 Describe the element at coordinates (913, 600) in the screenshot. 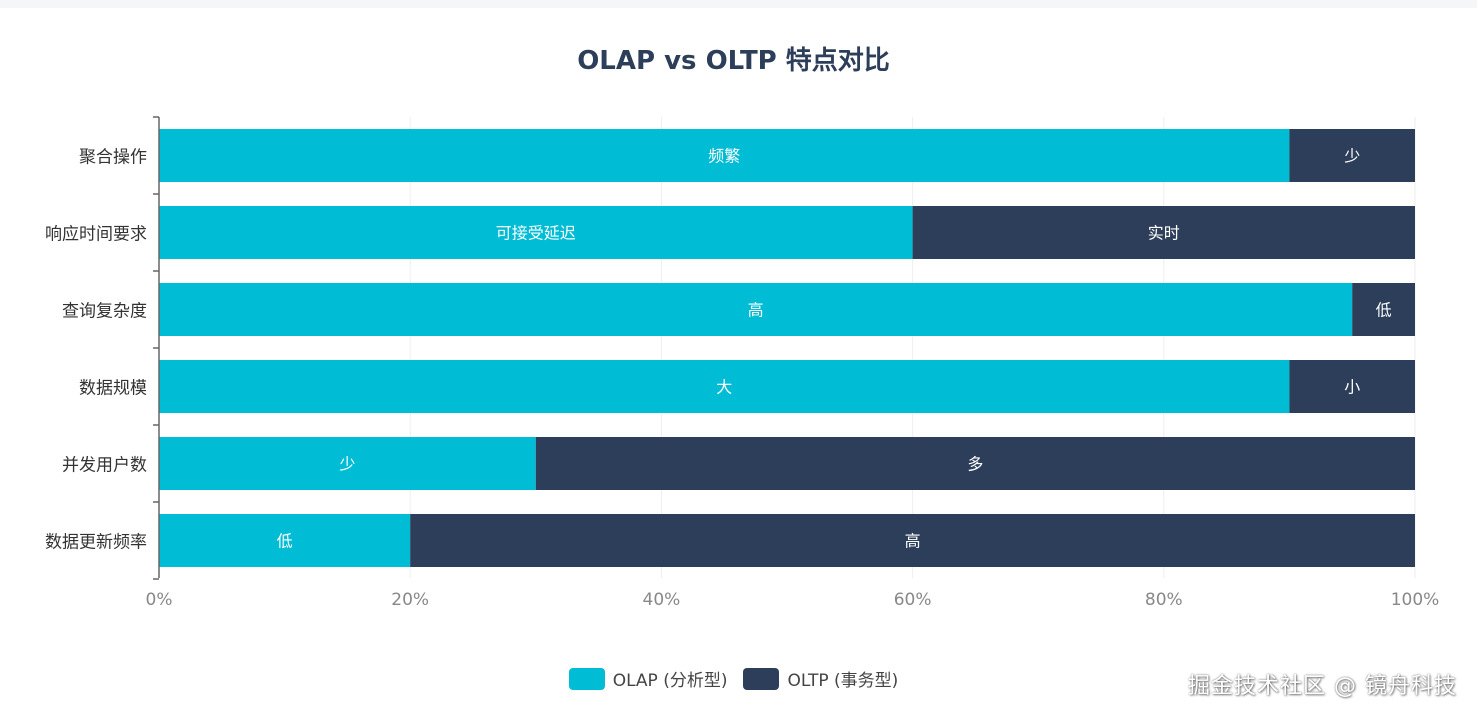

I see `x-tick-label: 60%` at that location.